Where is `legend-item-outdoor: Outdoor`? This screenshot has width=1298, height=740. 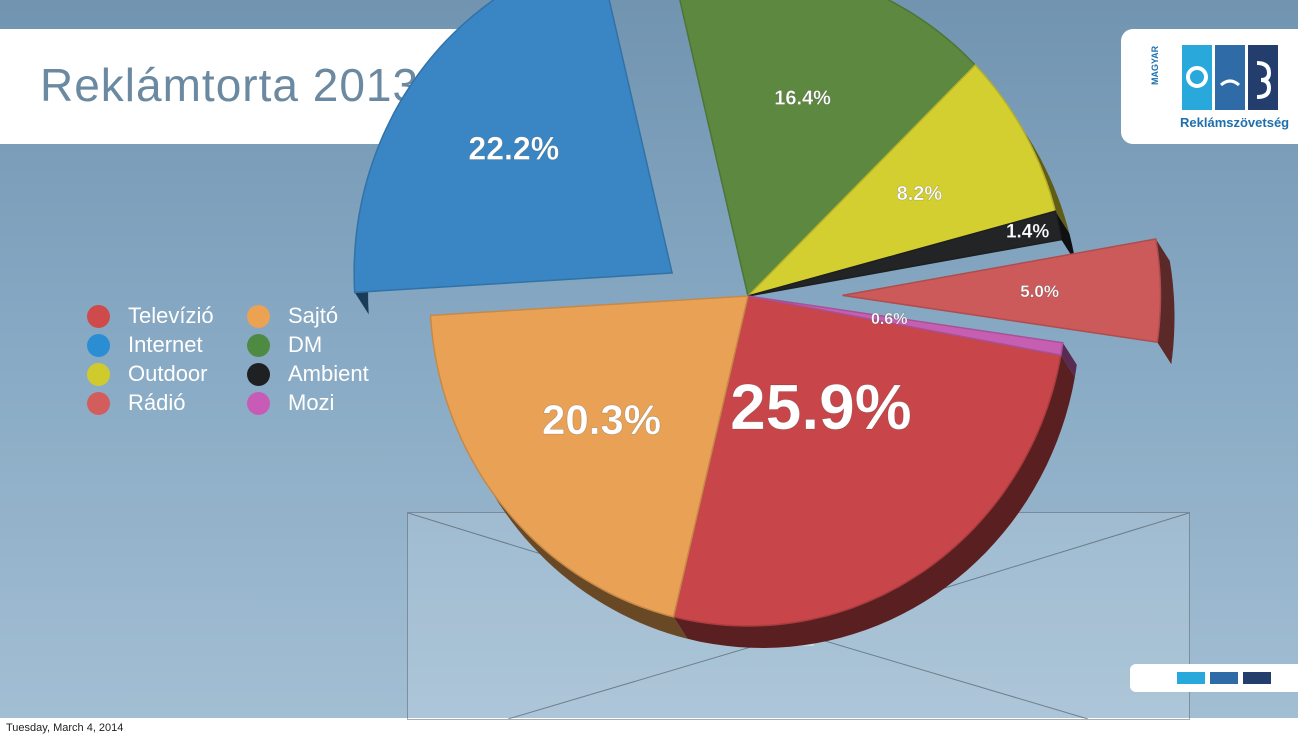 legend-item-outdoor: Outdoor is located at coordinates (147, 373).